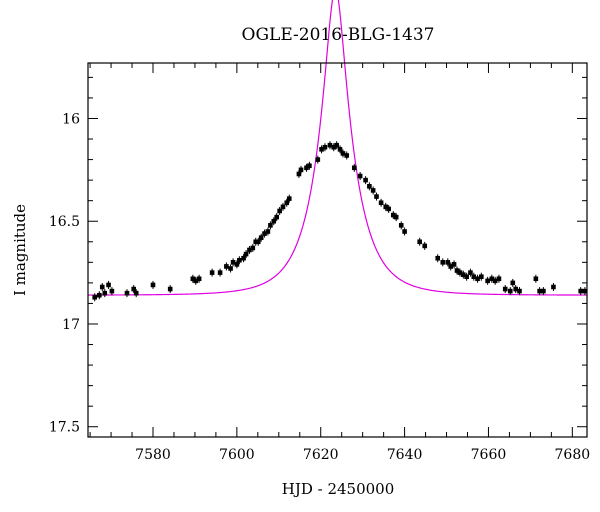 Image resolution: width=600 pixels, height=512 pixels. I want to click on y-axis-label: I magnitude, so click(20, 250).